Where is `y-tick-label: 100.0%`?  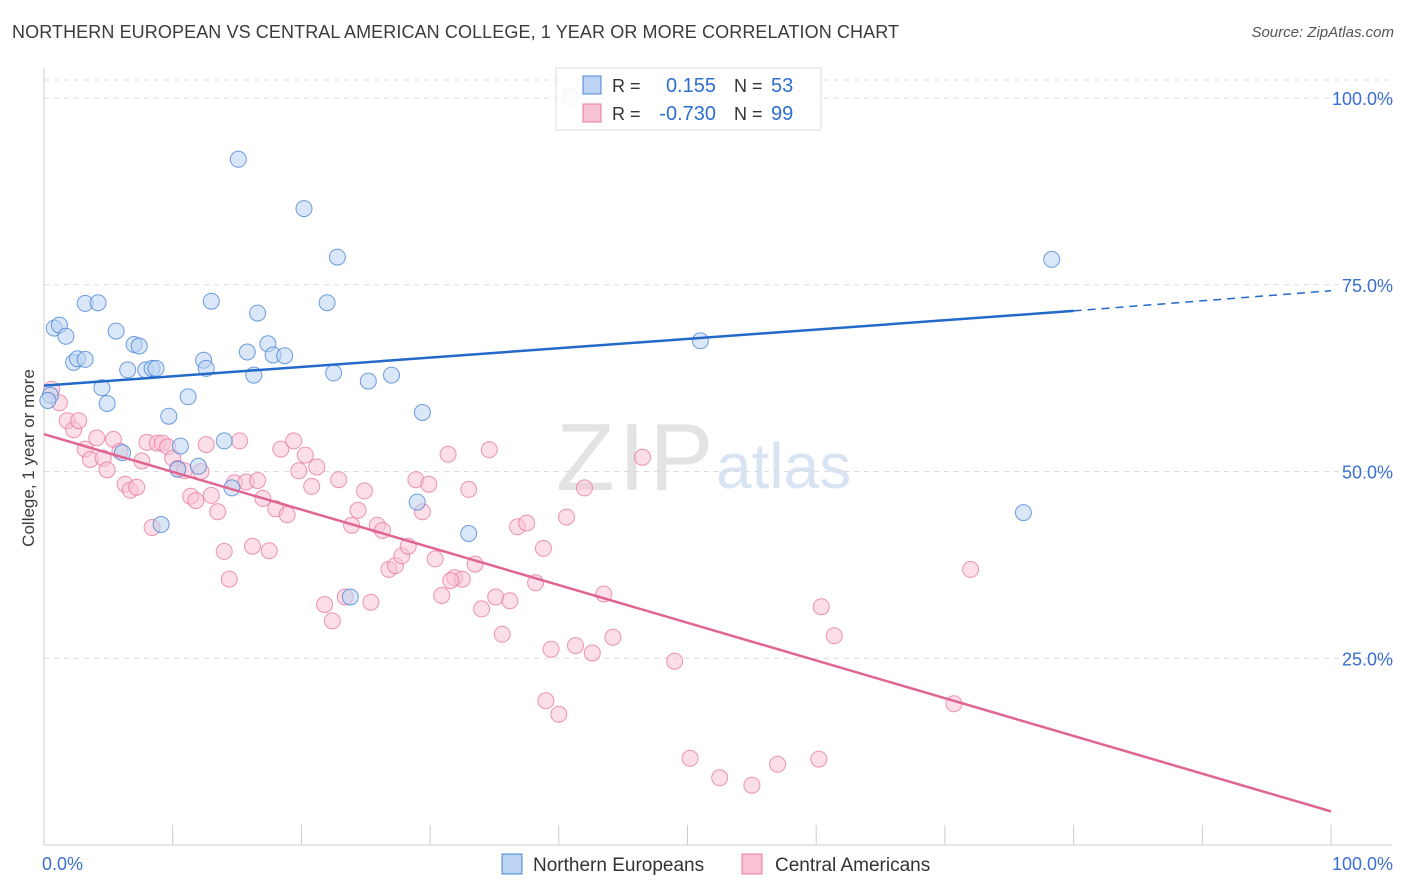
y-tick-label: 100.0% is located at coordinates (1362, 99).